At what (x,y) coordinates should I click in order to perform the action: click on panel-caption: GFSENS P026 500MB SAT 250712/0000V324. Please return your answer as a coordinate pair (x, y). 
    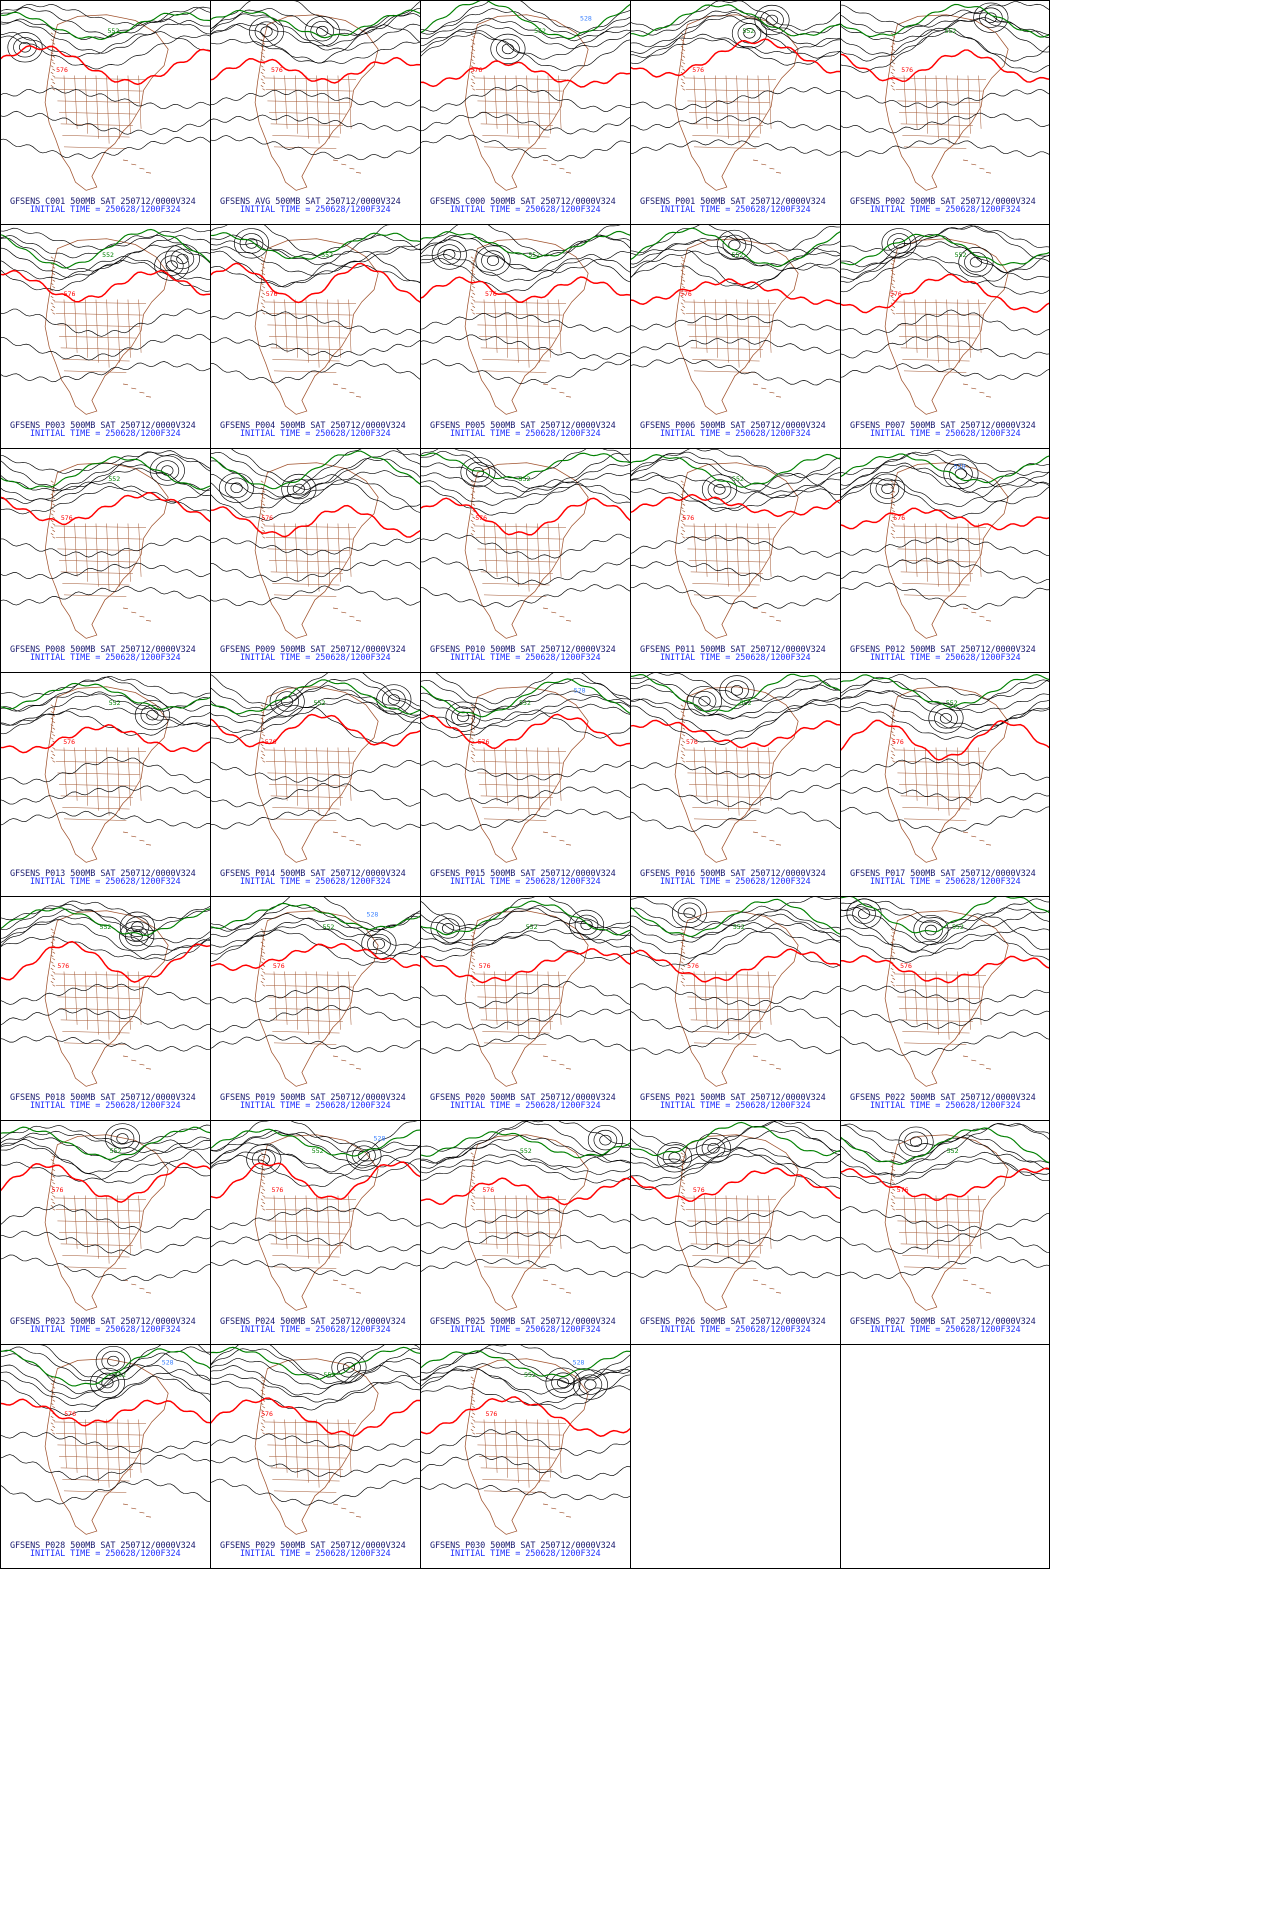
    Looking at the image, I should click on (733, 1322).